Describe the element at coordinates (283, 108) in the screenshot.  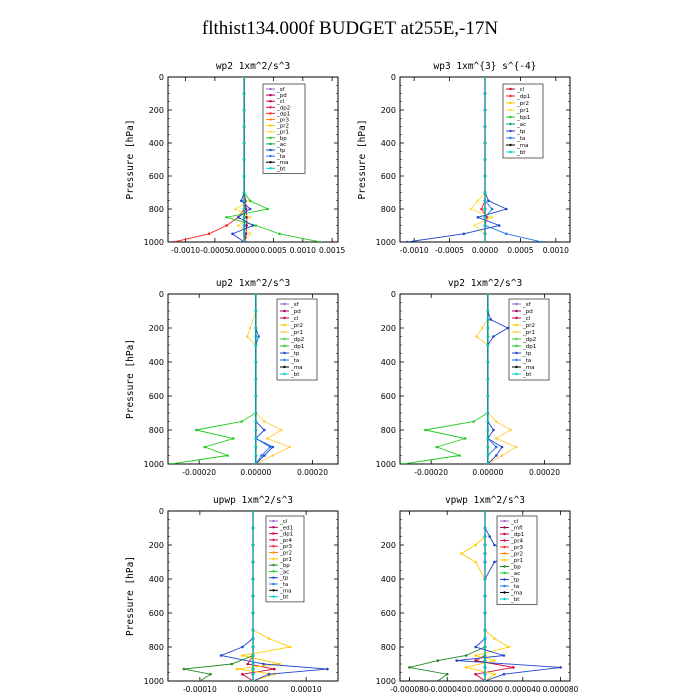
I see `legend-label: _dp2` at that location.